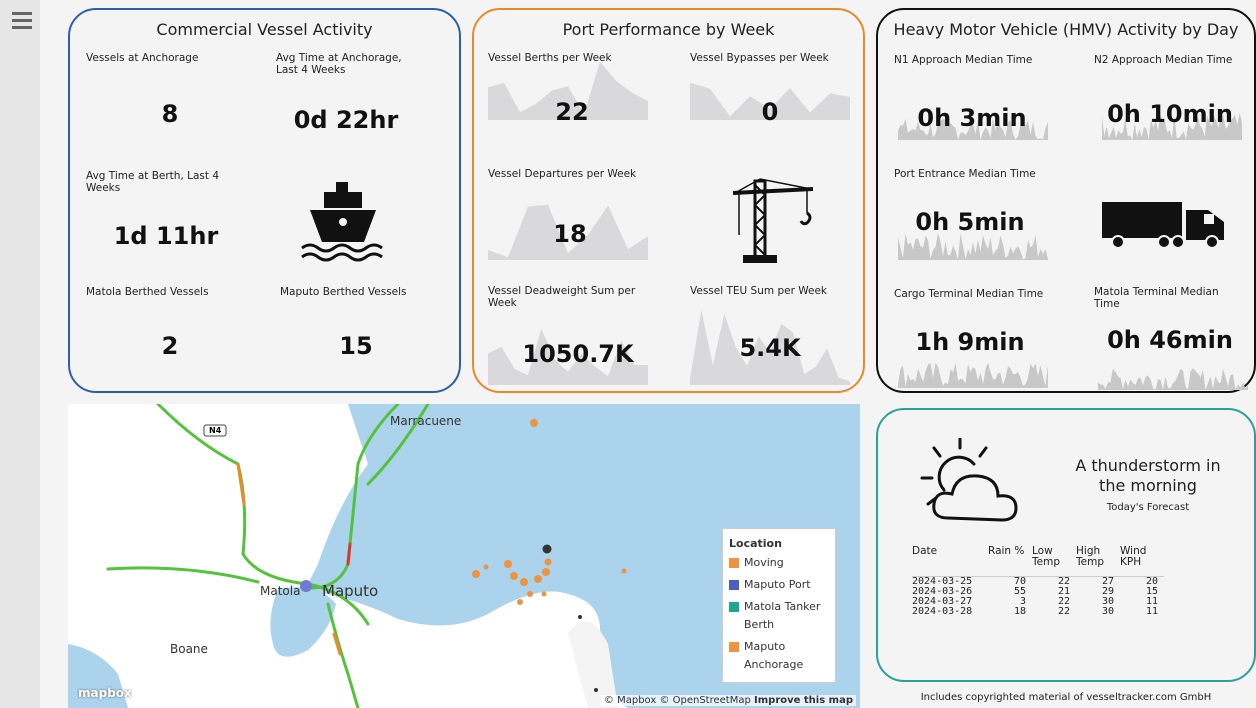  What do you see at coordinates (550, 58) in the screenshot?
I see `tile-label: Vessel Berths per Week` at bounding box center [550, 58].